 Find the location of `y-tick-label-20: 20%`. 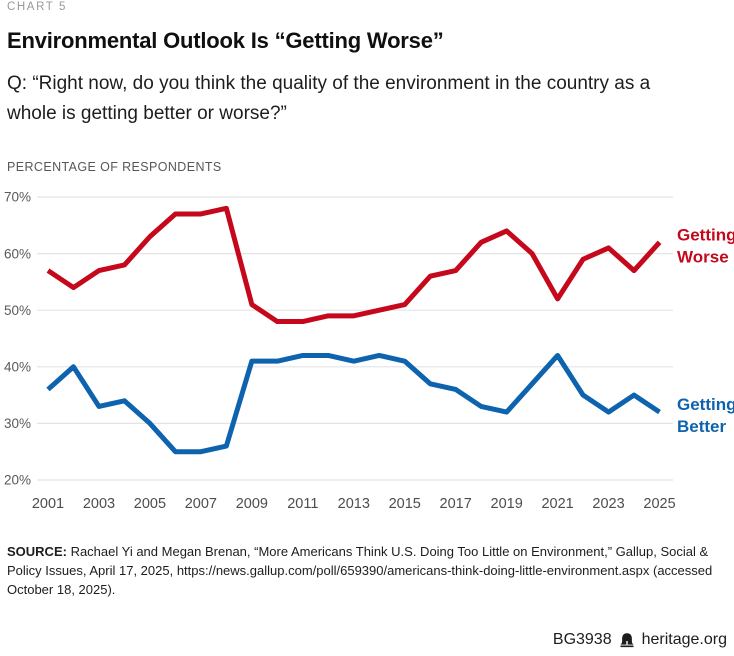

y-tick-label-20: 20% is located at coordinates (17, 480).